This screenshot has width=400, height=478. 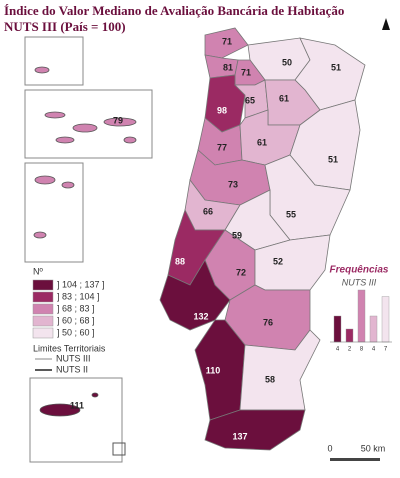 I want to click on legend-label: ] 60 ; 68 ], so click(x=76, y=320).